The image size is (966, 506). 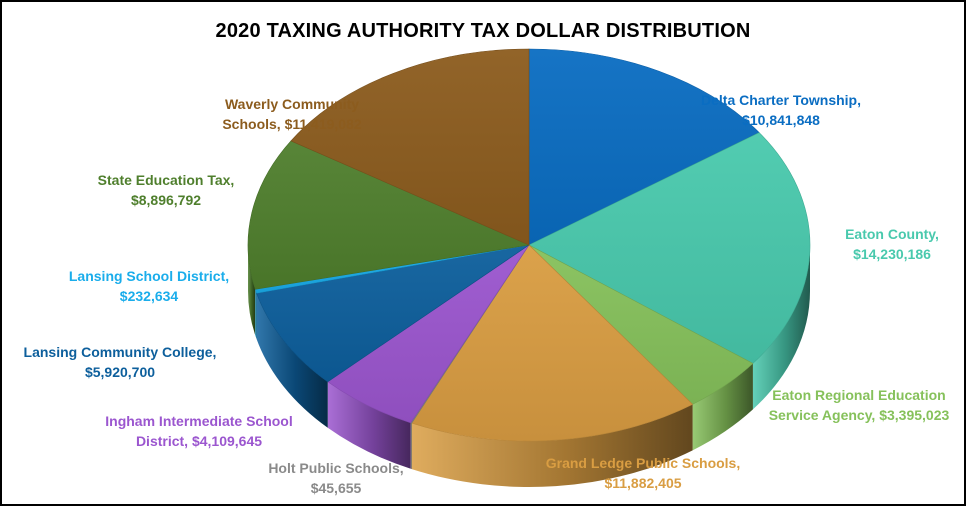 I want to click on slice-label-line: $232,634, so click(x=149, y=296).